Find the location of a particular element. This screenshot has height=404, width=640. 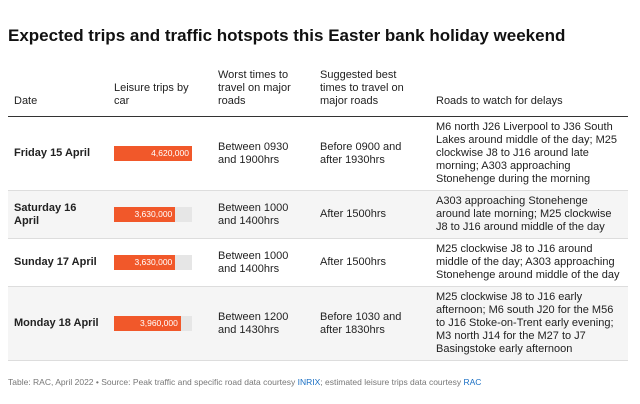

column-header: Leisure trips by car is located at coordinates (160, 89).